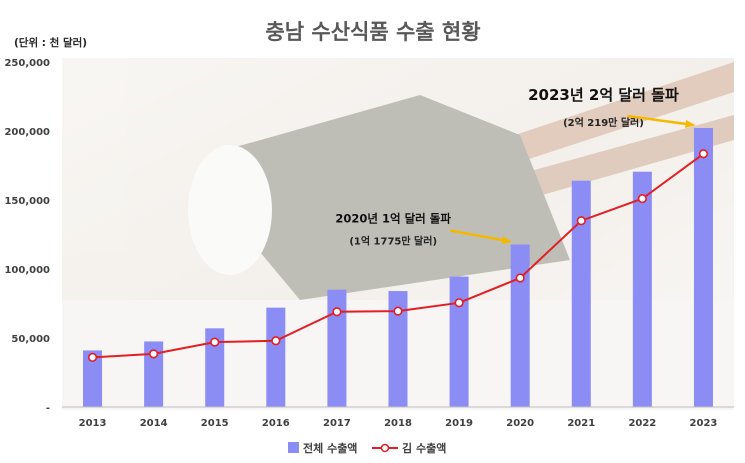  I want to click on line-point-2015, so click(215, 342).